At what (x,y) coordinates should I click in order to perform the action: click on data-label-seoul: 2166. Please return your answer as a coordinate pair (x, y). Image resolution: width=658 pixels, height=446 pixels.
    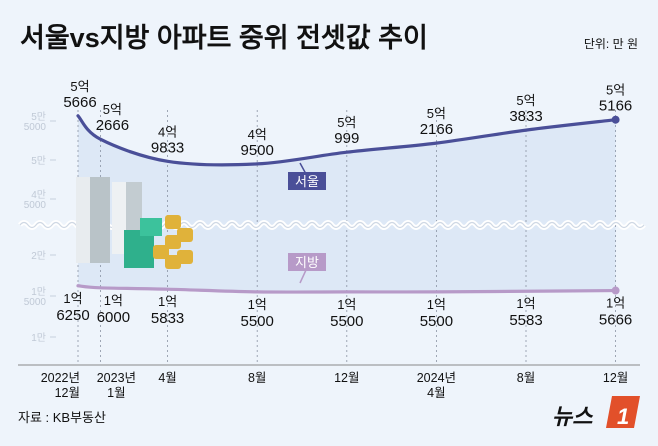
    Looking at the image, I should click on (436, 129).